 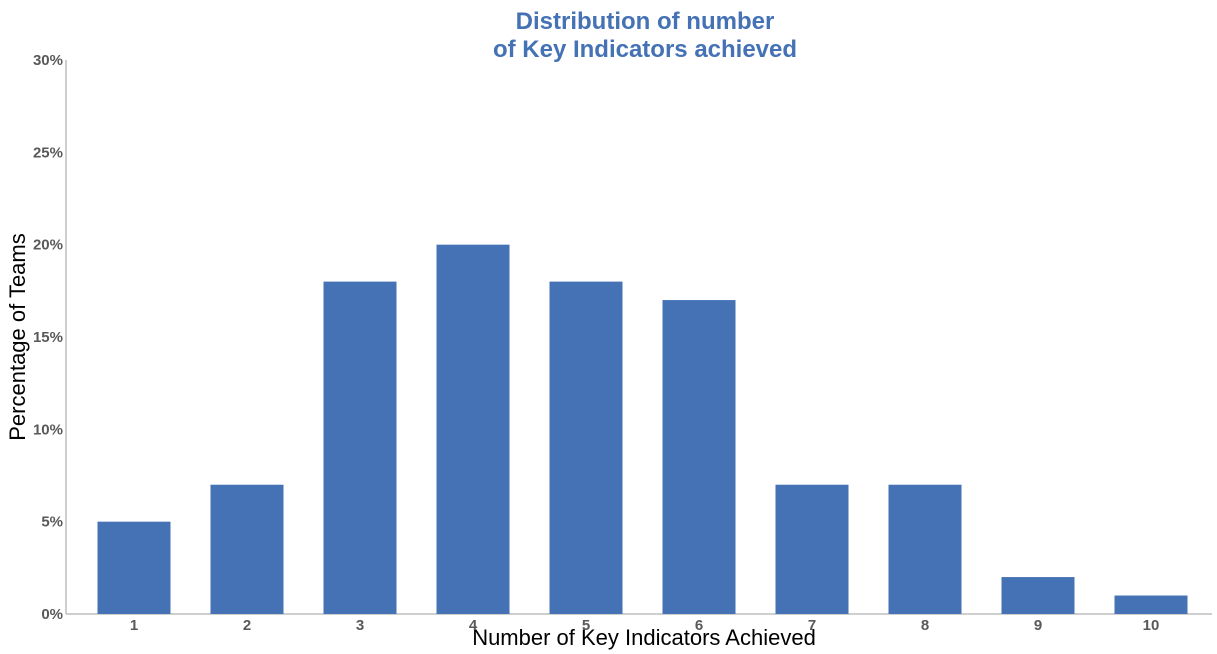 I want to click on chart-title-line-2: of Key Indicators achieved, so click(x=645, y=49).